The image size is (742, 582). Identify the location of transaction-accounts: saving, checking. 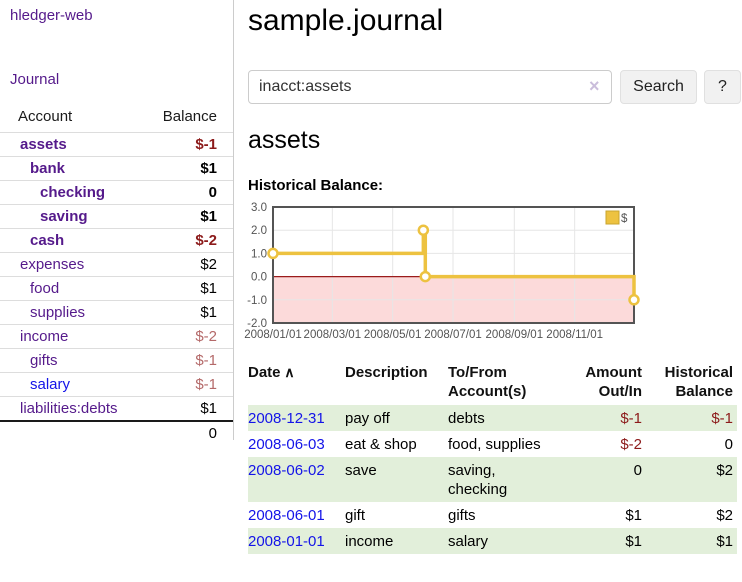
(478, 480).